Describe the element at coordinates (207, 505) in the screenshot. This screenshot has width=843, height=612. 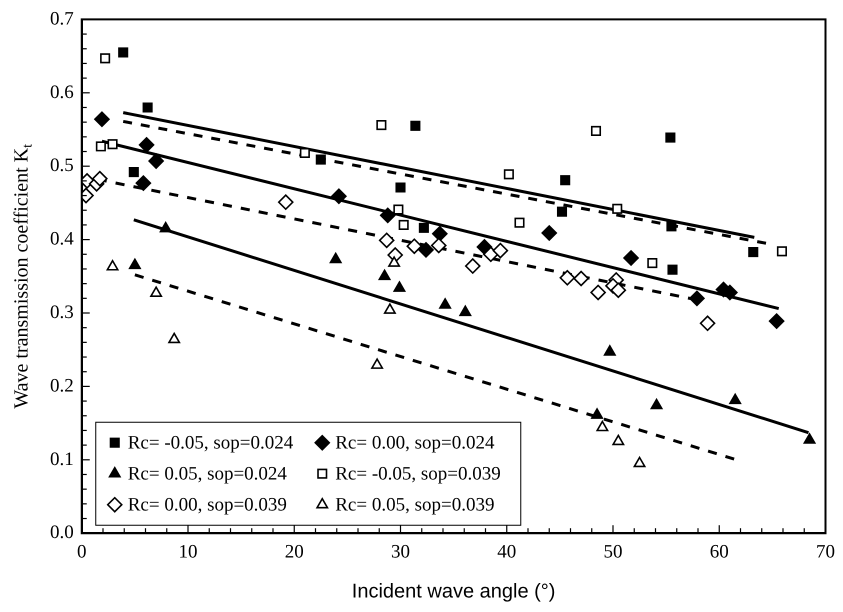
I see `legend-label: Rc= 0.00, sop=0.039` at that location.